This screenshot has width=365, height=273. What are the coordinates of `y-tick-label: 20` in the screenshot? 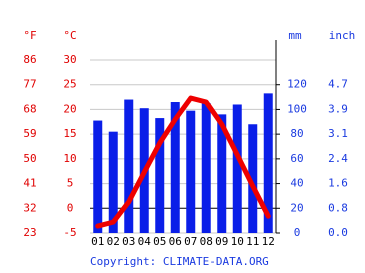 It's located at (69, 108).